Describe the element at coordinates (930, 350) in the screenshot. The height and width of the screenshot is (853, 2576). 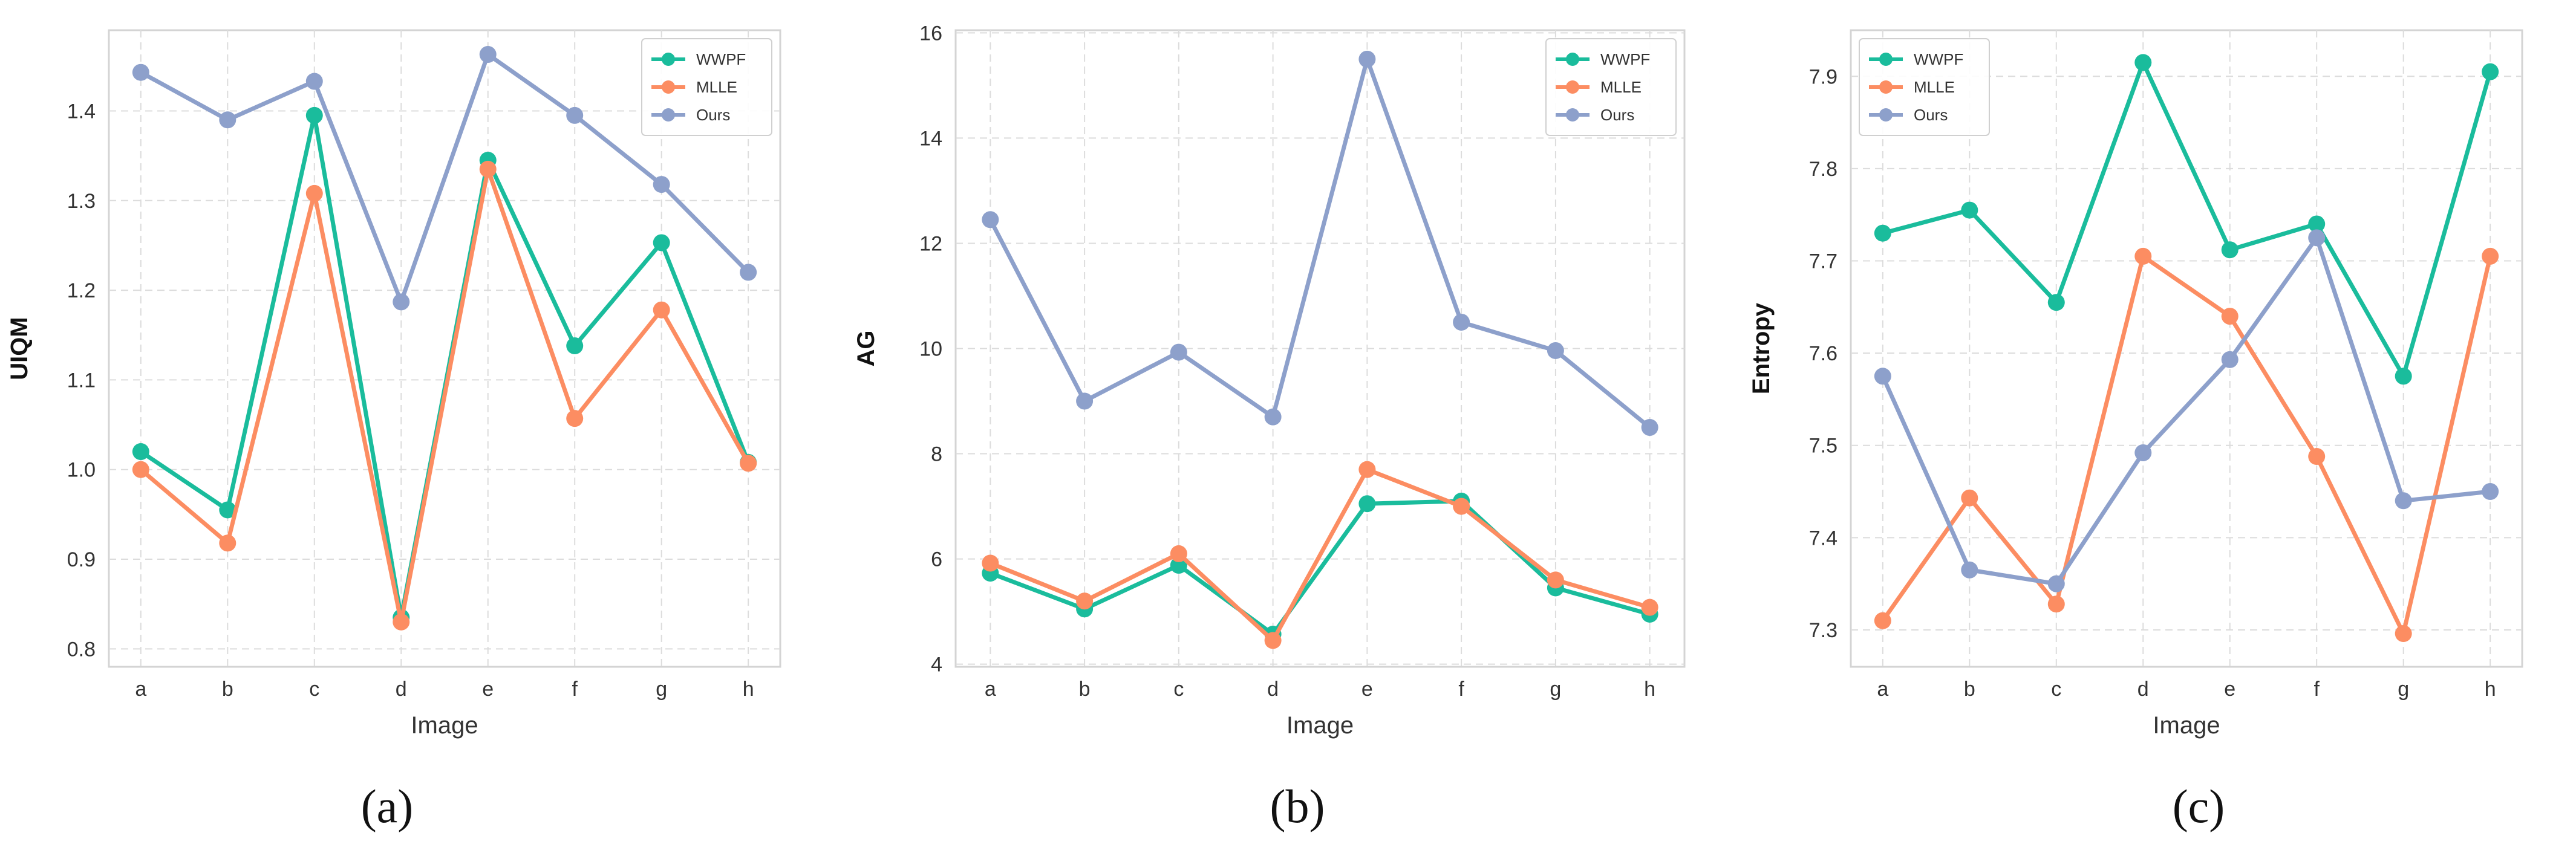
I see `y-tick-label: 10` at that location.